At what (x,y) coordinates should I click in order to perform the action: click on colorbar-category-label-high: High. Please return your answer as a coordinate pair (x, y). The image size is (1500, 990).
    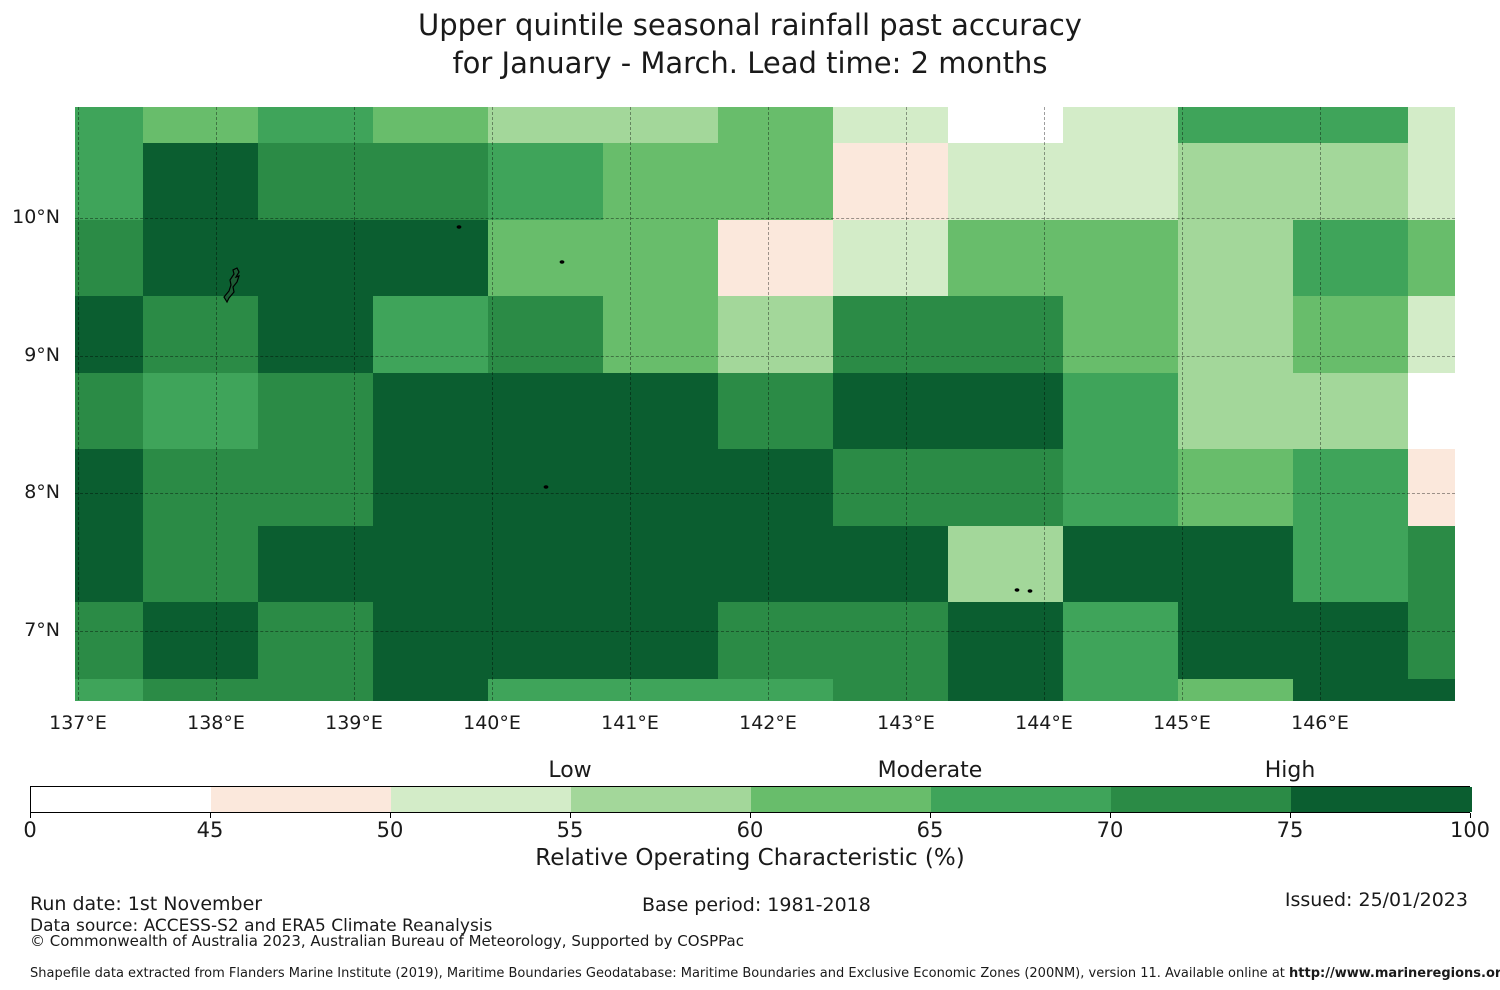
    Looking at the image, I should click on (1290, 770).